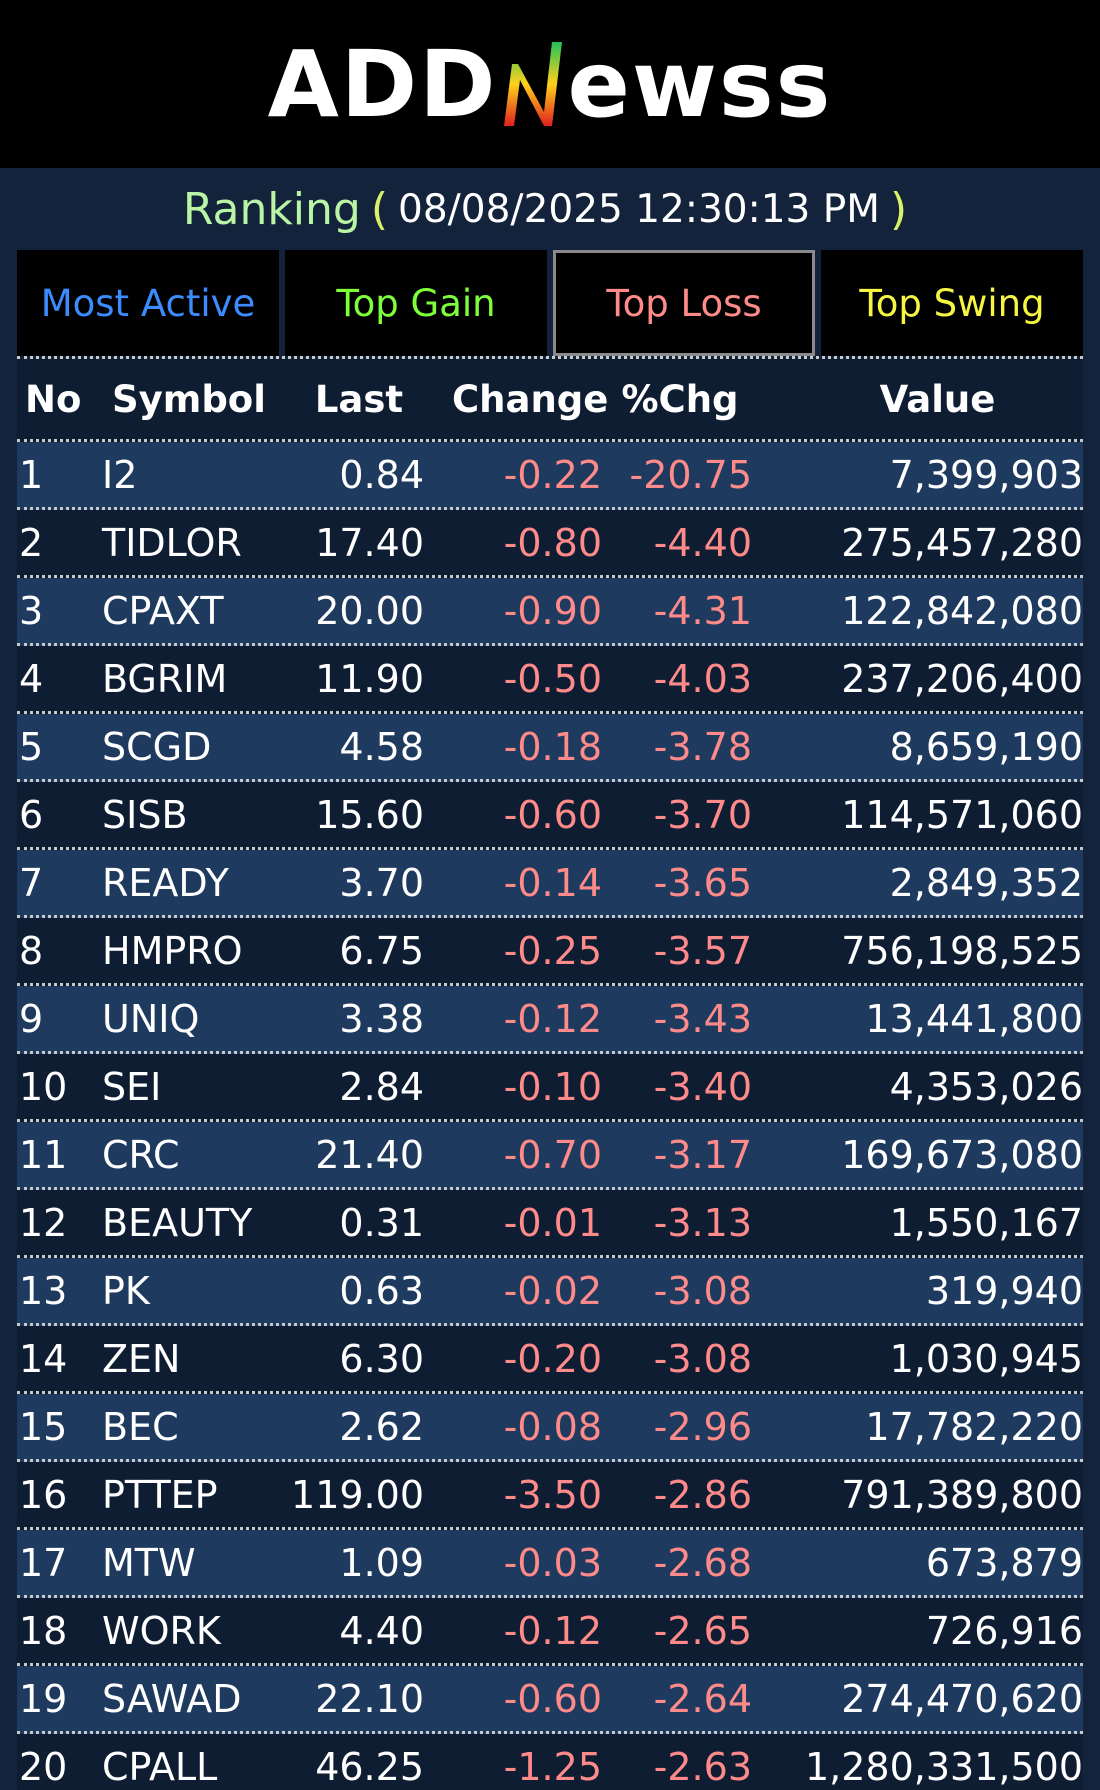 This screenshot has height=1790, width=1100. What do you see at coordinates (550, 1156) in the screenshot?
I see `table-row: 11 CRC 21.40 -0.70 -3.17 169,673,080` at bounding box center [550, 1156].